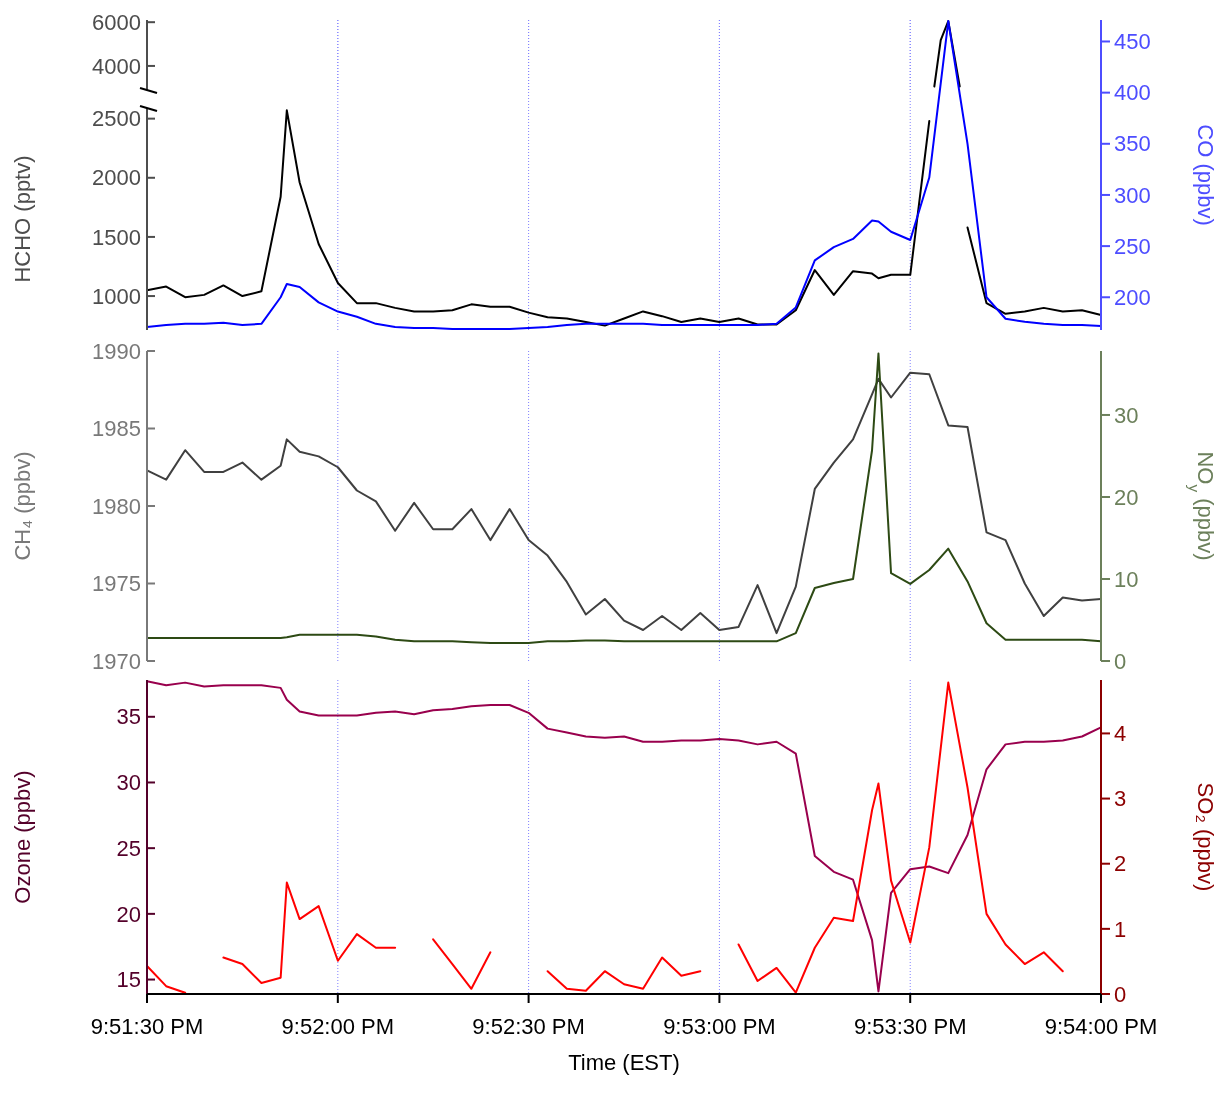 This screenshot has height=1094, width=1223. What do you see at coordinates (116, 22) in the screenshot?
I see `y-tick-label: 6000` at bounding box center [116, 22].